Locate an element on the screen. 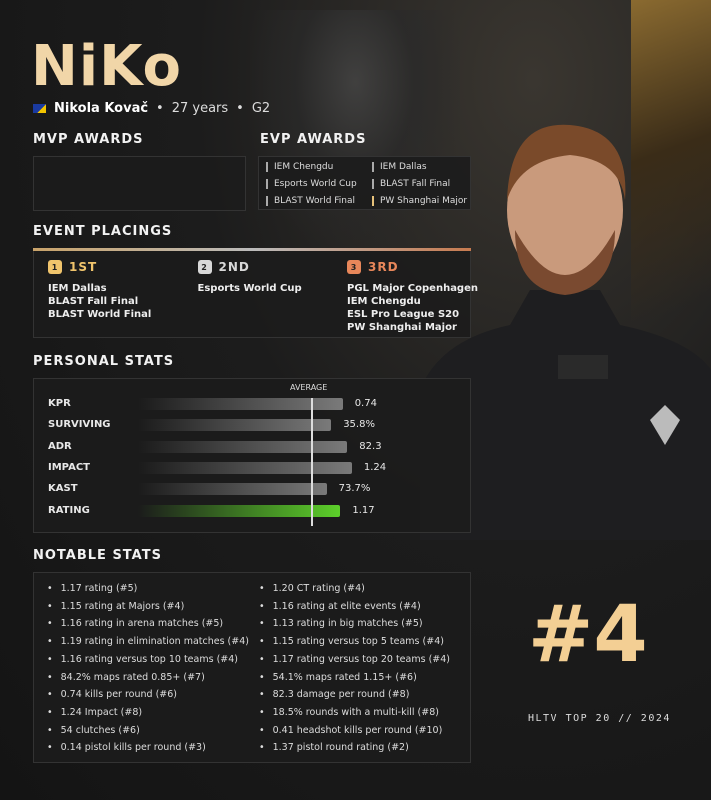 The width and height of the screenshot is (711, 800). placing-event: PGL Major Copenhagen is located at coordinates (412, 288).